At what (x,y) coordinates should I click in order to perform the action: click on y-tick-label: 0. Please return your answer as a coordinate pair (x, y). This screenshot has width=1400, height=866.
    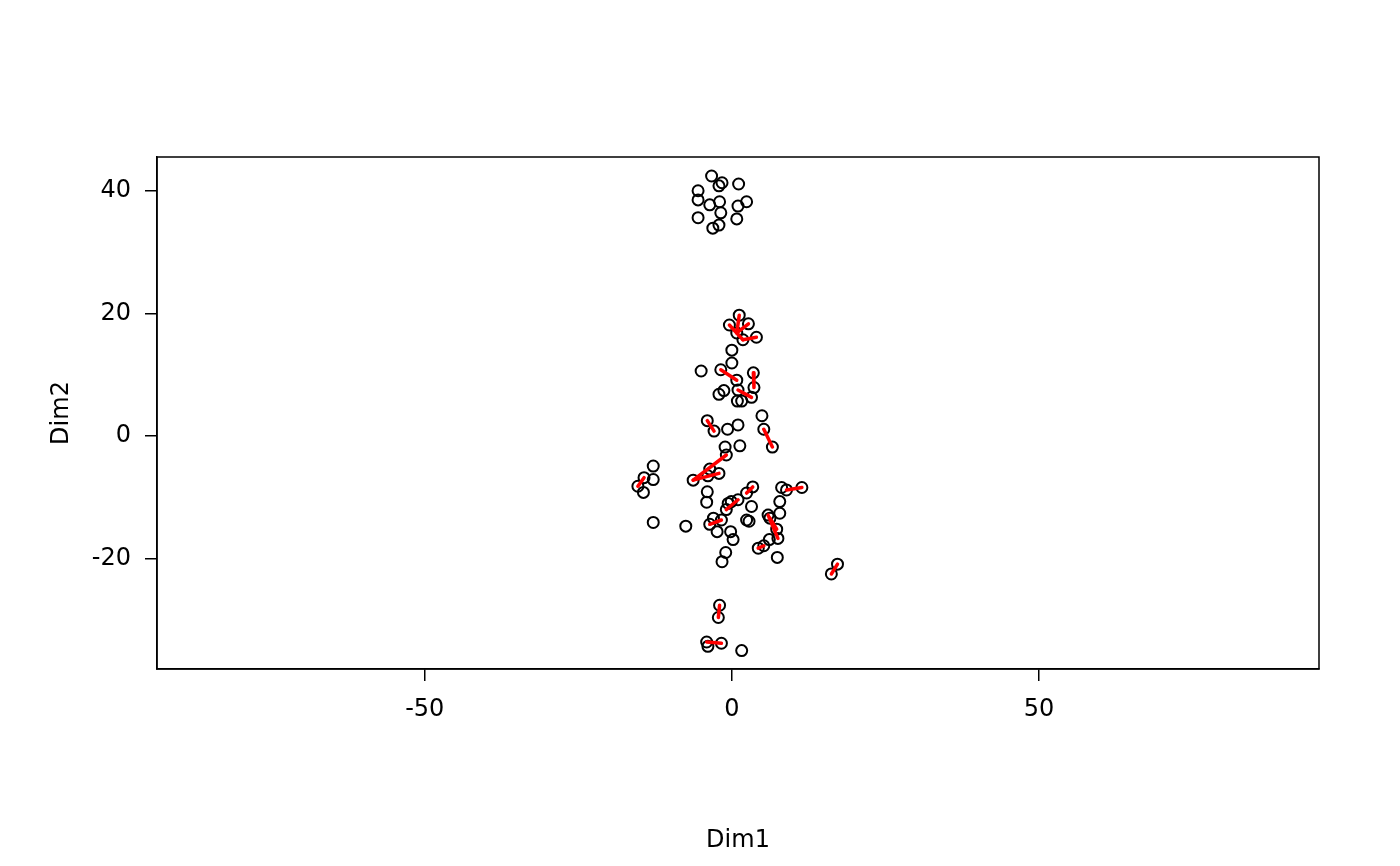
    Looking at the image, I should click on (123, 434).